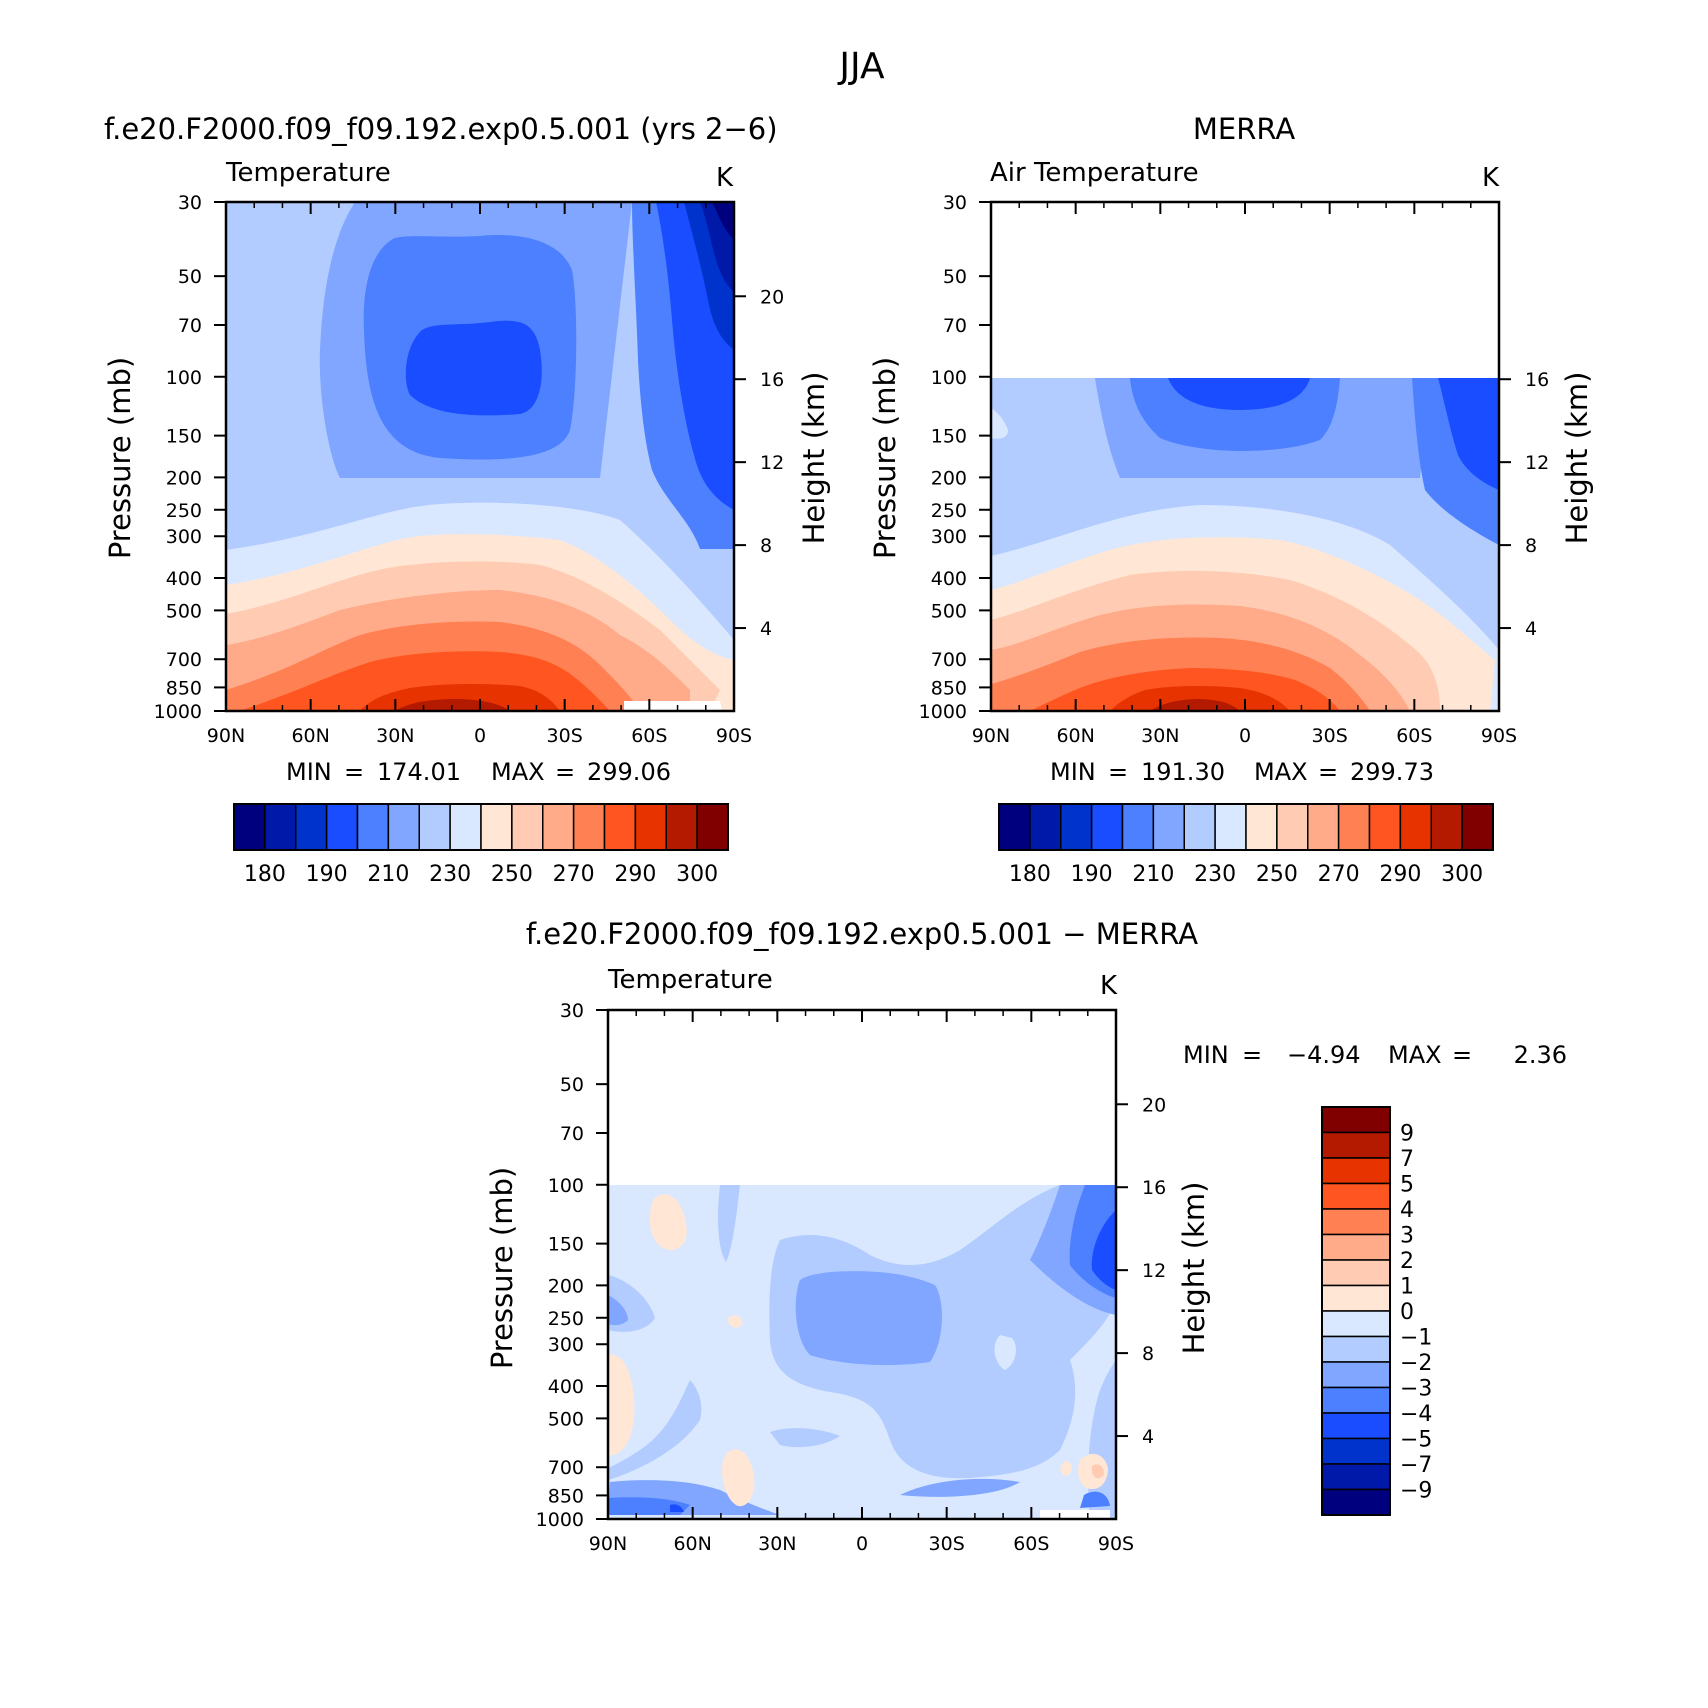  I want to click on y-tick-label: 100, so click(566, 1186).